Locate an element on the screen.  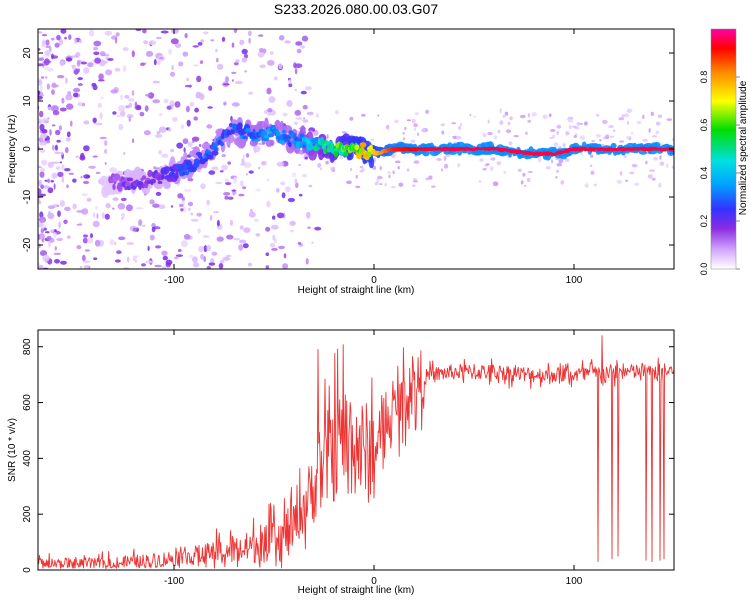
colorbar-label: Normalized spectral amplitude is located at coordinates (743, 147).